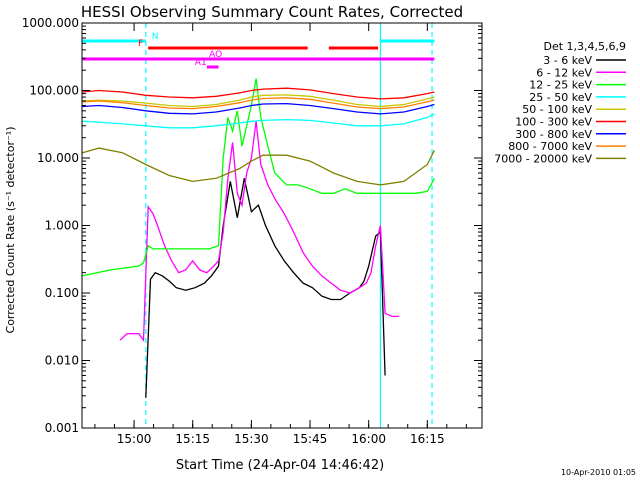  Describe the element at coordinates (62, 226) in the screenshot. I see `y-tick-label: 1.000` at that location.